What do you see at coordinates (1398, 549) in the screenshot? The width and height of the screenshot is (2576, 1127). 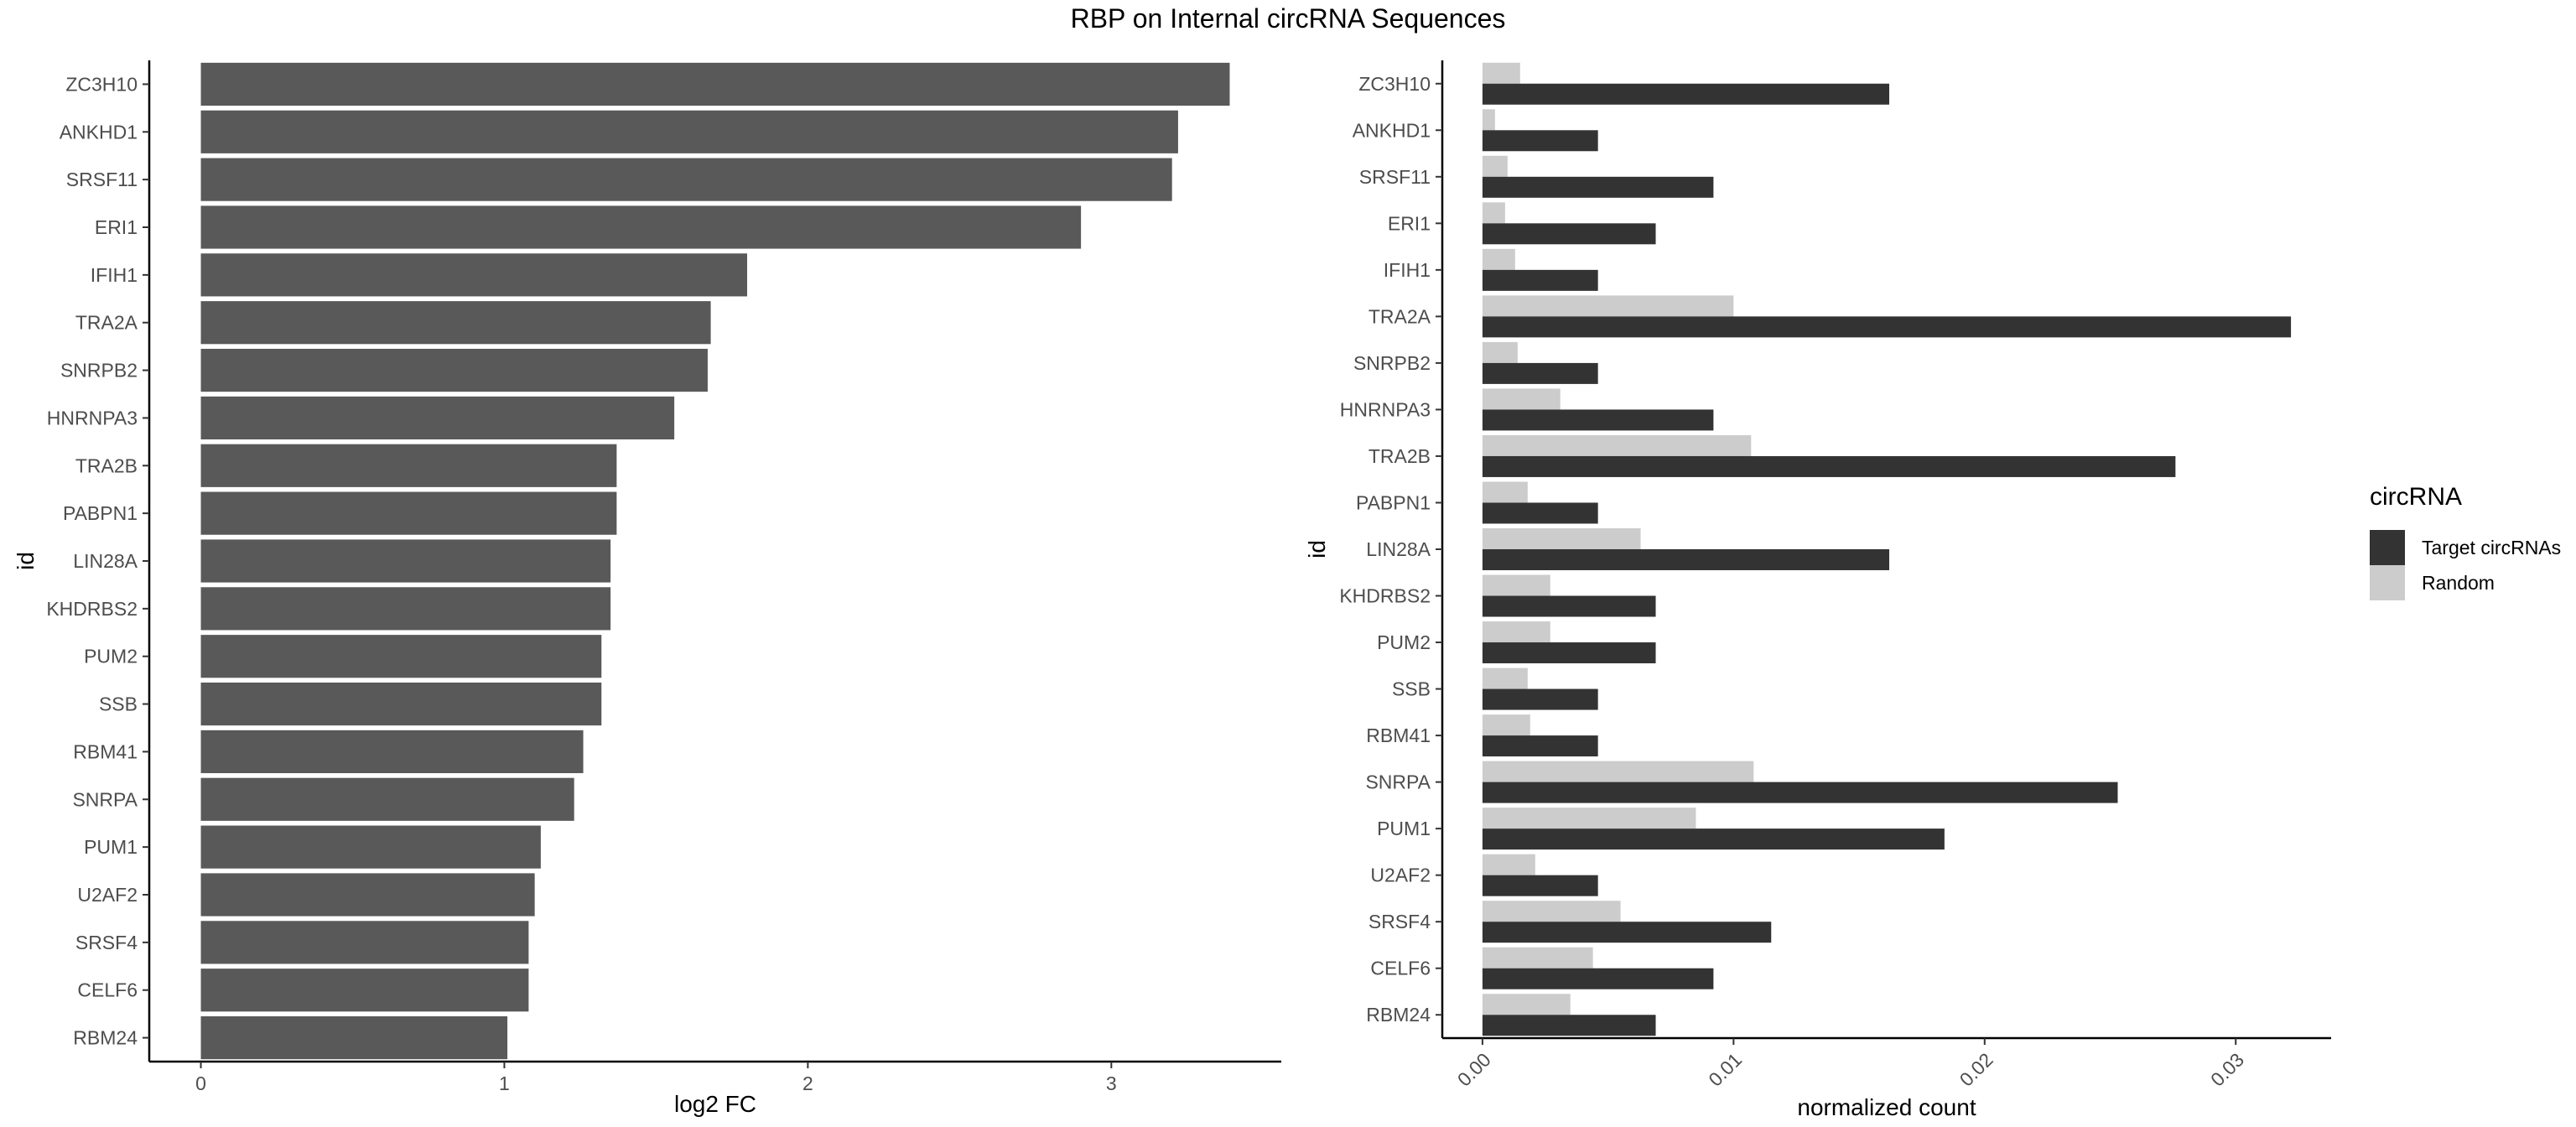 I see `y-tick-label-lin28a: LIN28A` at bounding box center [1398, 549].